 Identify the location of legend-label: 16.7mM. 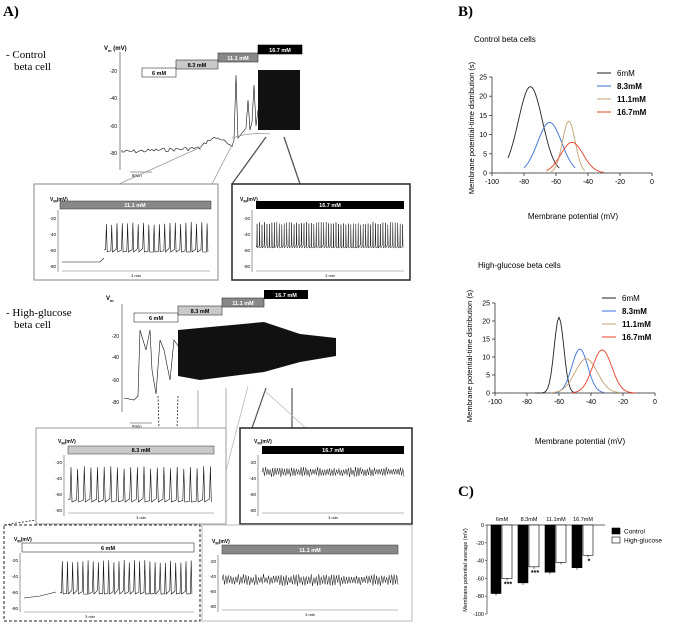
(637, 337).